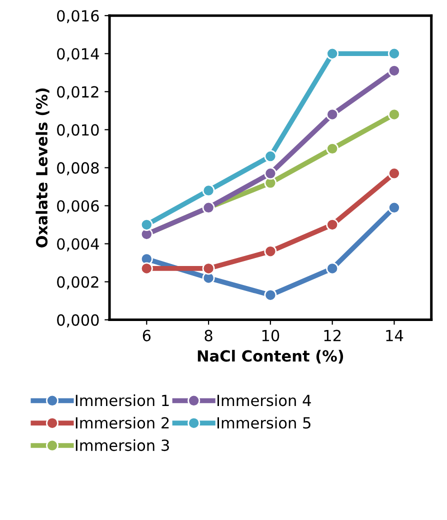 The image size is (447, 520). What do you see at coordinates (122, 445) in the screenshot?
I see `legend-label: Immersion 3` at bounding box center [122, 445].